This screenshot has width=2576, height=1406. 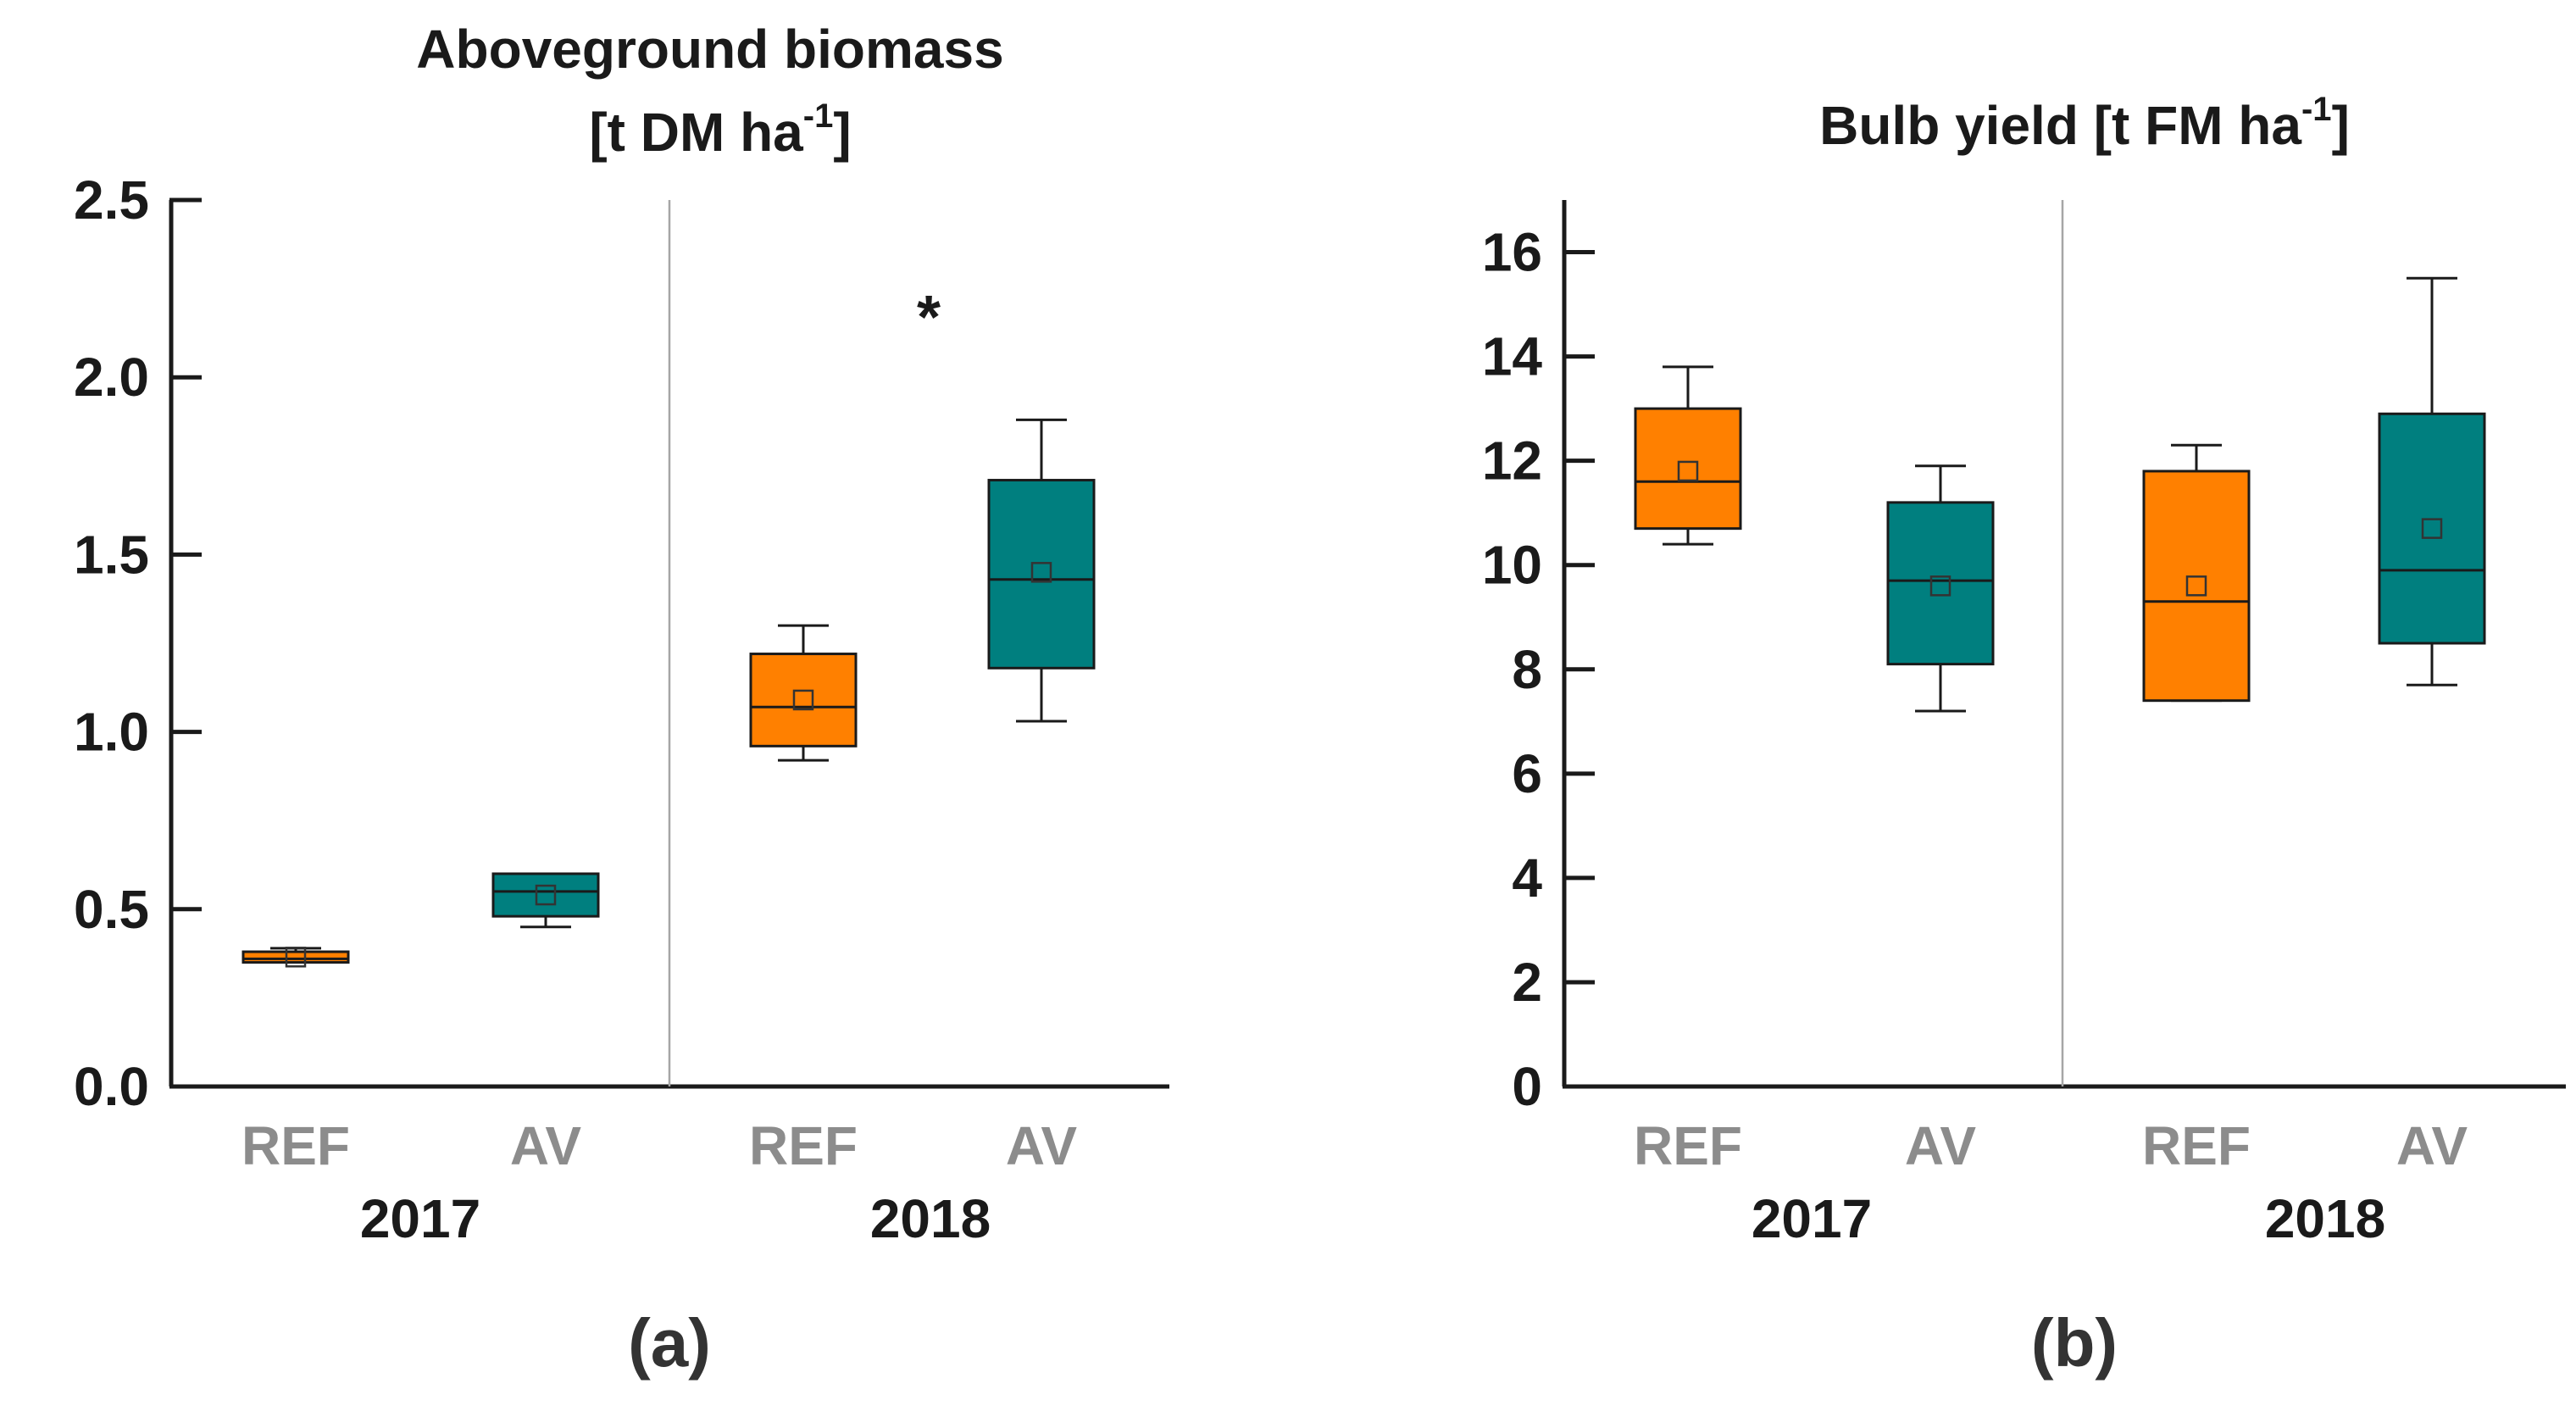 What do you see at coordinates (2325, 1218) in the screenshot?
I see `chart-b-group-label: 2018` at bounding box center [2325, 1218].